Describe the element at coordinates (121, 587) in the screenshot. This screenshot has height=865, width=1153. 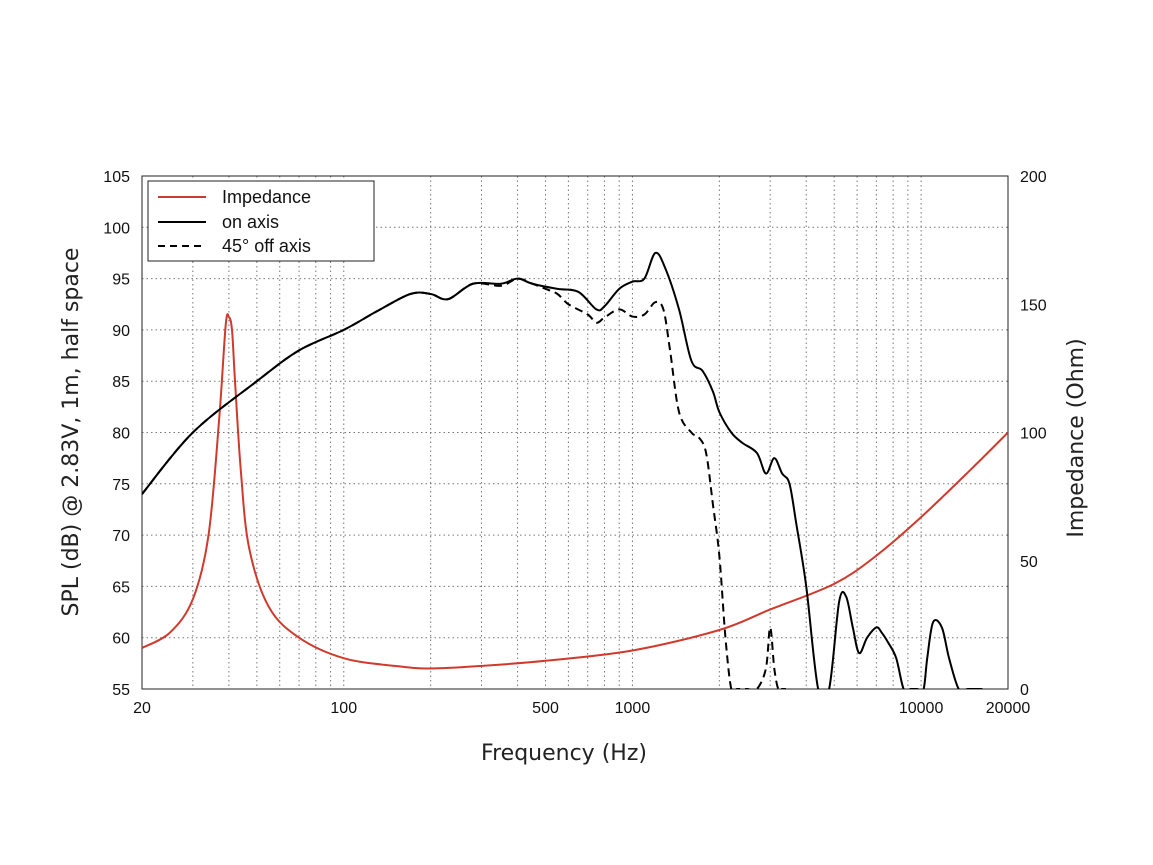
I see `y-tick-label-spl: 65` at that location.